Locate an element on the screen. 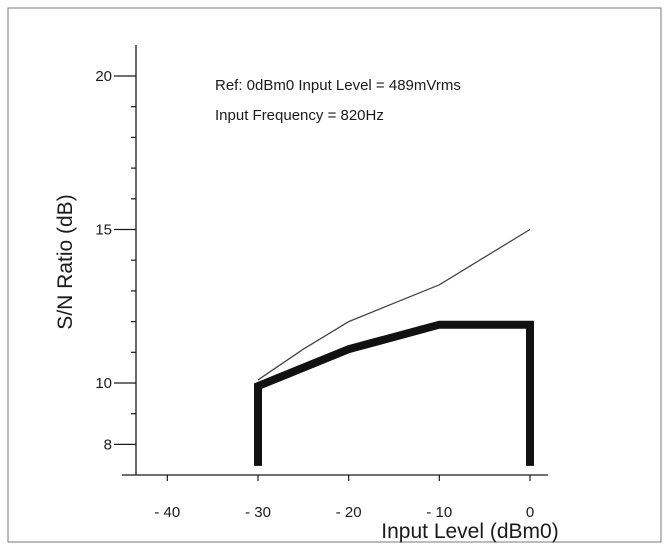 This screenshot has height=555, width=669. y-tick-label: 10 is located at coordinates (103, 383).